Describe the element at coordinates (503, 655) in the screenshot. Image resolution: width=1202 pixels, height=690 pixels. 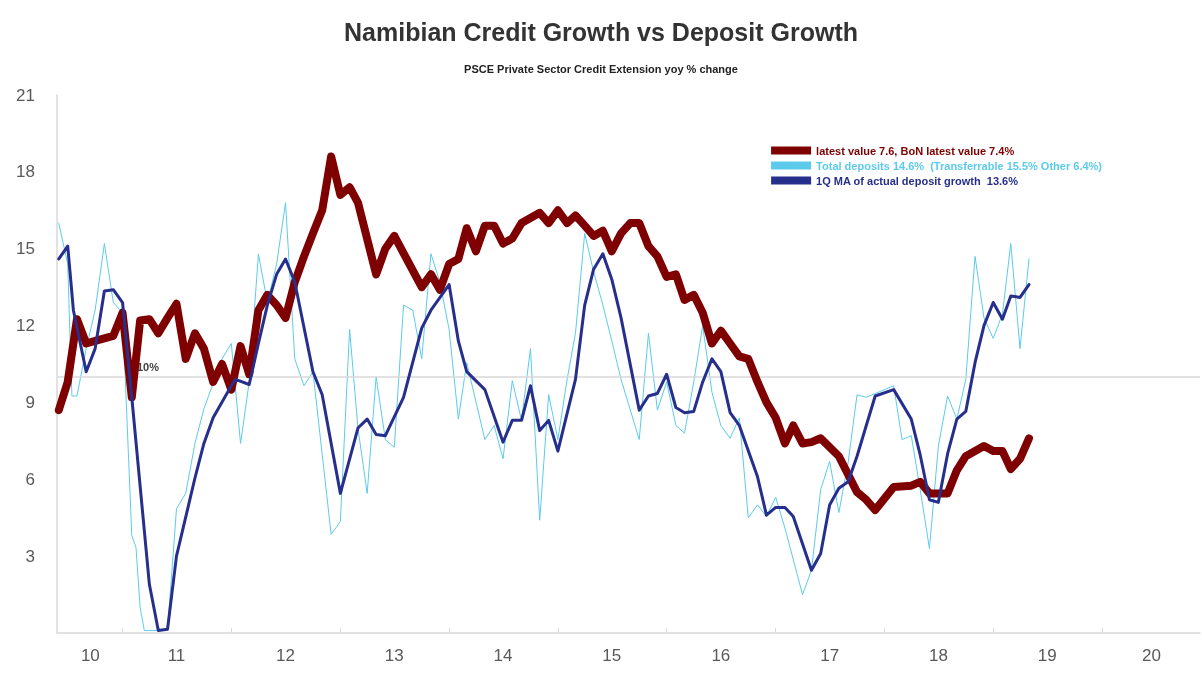
I see `x-tick-label: 14` at that location.